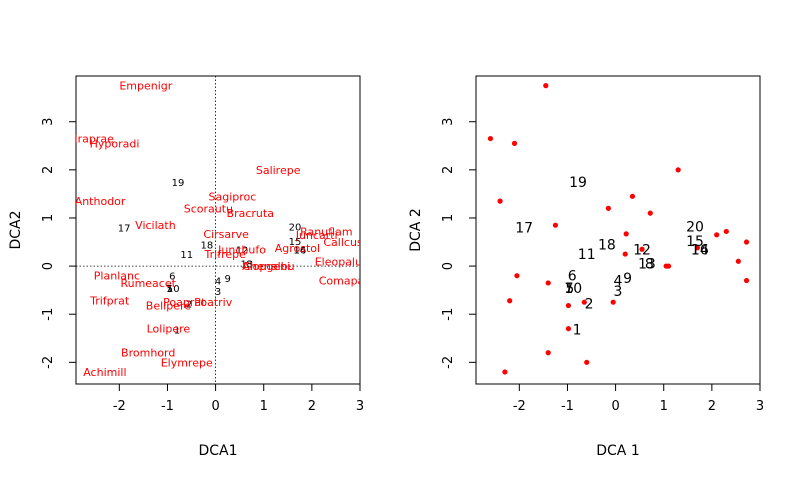 The width and height of the screenshot is (800, 480). What do you see at coordinates (169, 329) in the screenshot?
I see `species-label: Lolipere` at bounding box center [169, 329].